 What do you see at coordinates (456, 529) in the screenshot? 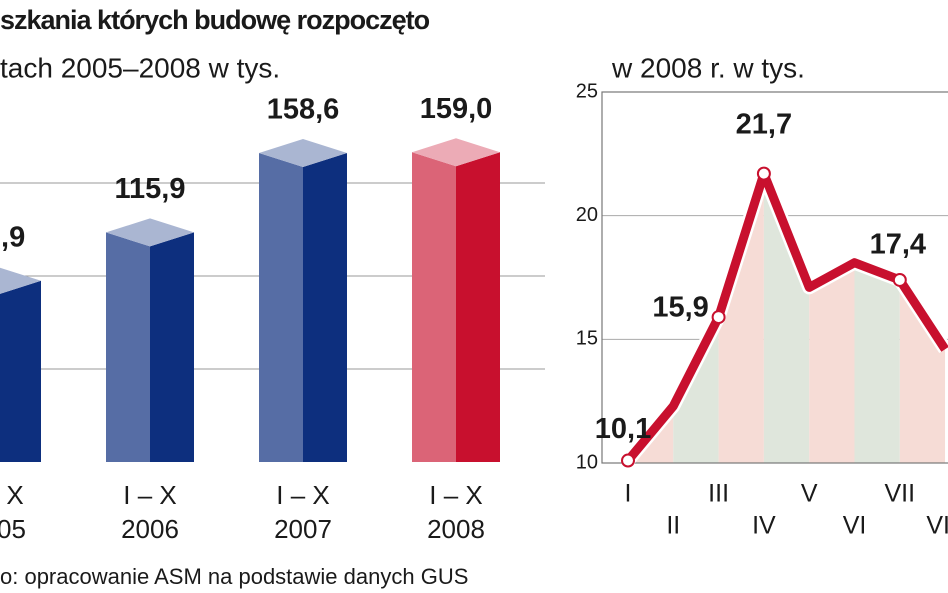
I see `x-tick-label: 2008` at bounding box center [456, 529].